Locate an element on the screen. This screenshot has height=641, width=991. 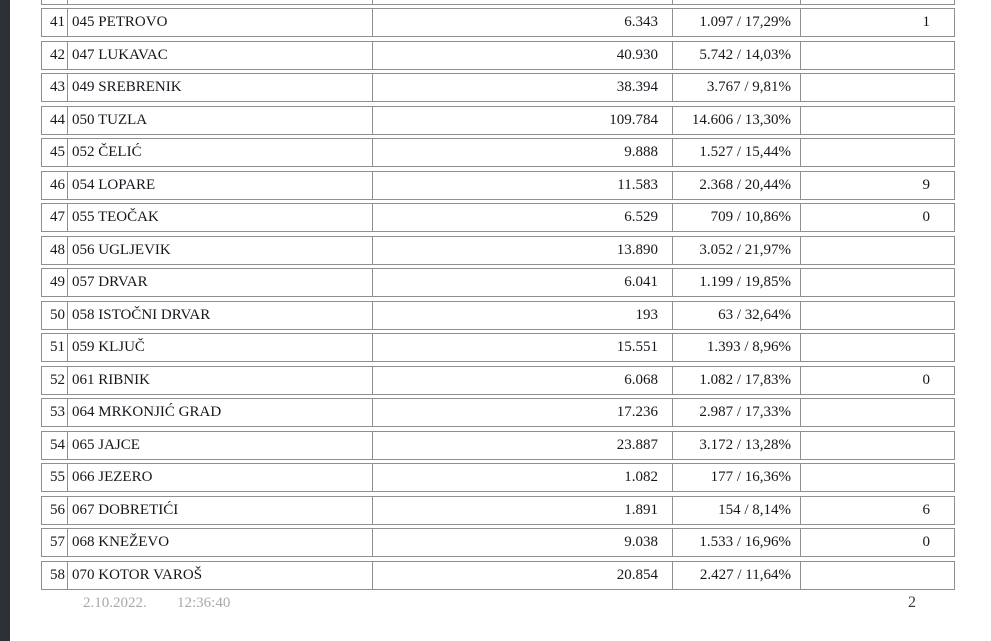
total-cell: 23.887 is located at coordinates (523, 445).